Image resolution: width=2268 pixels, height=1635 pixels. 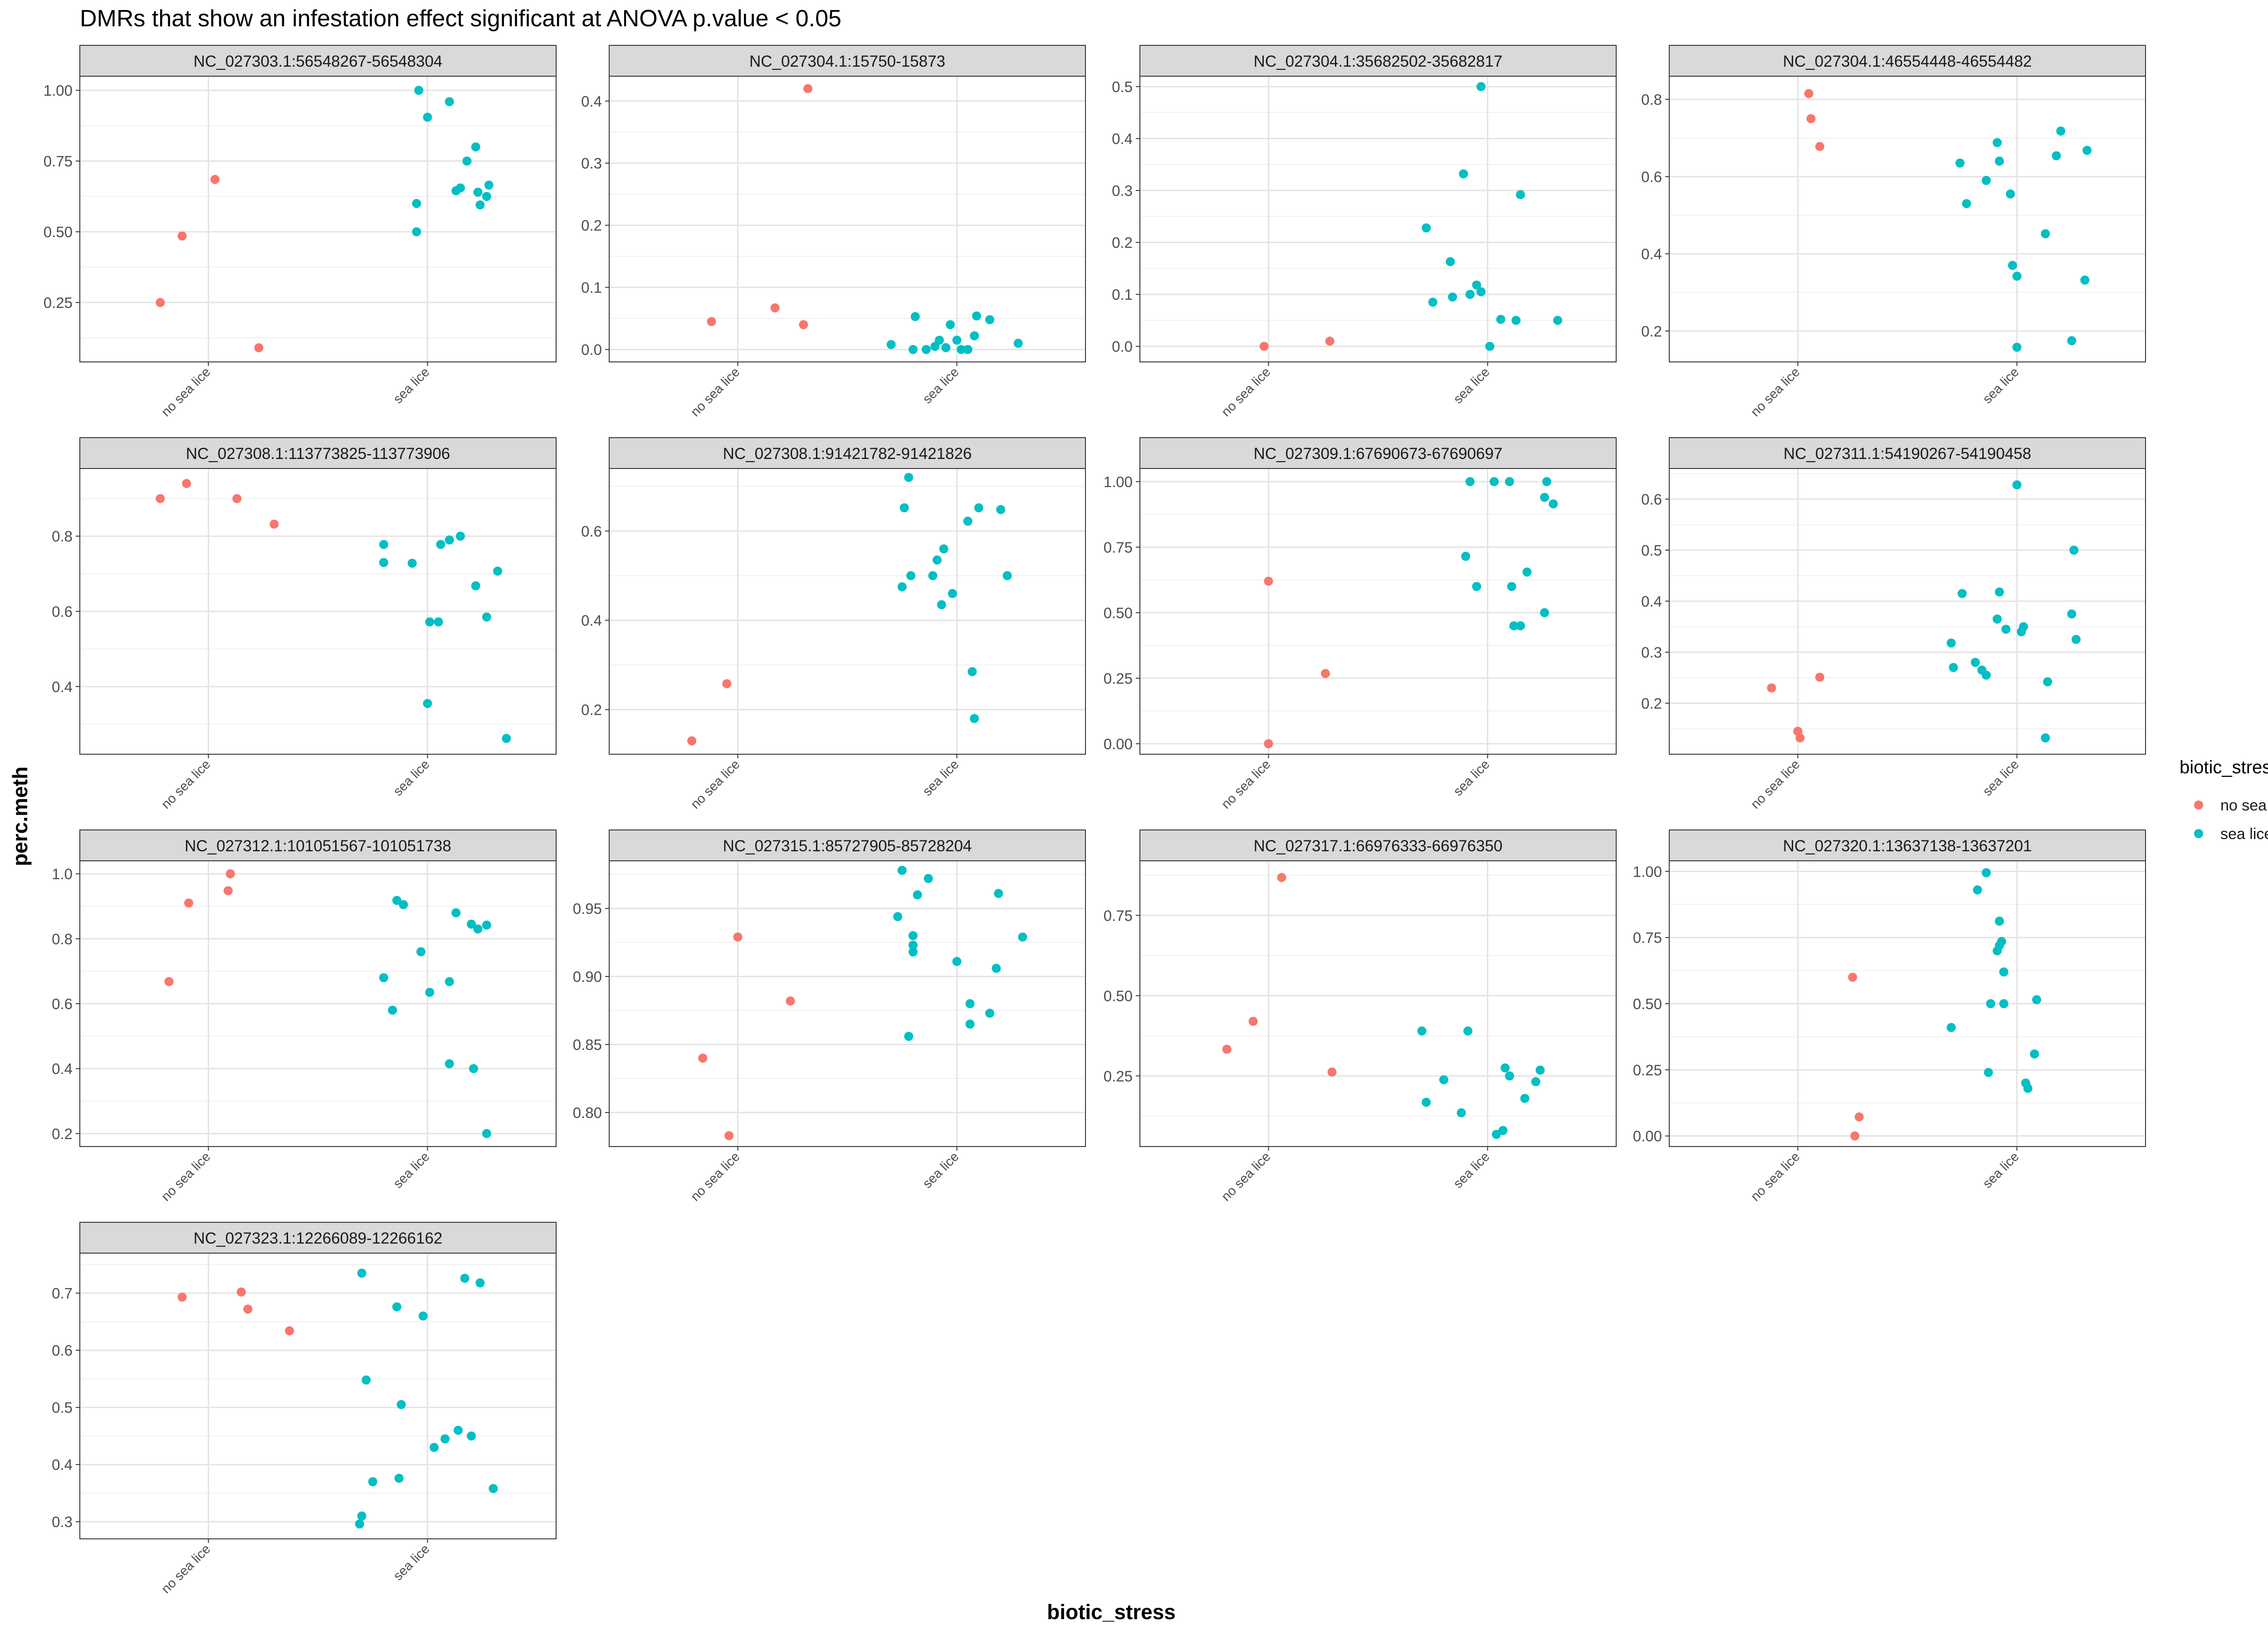 I want to click on y-tick-label: 0.1, so click(x=1123, y=295).